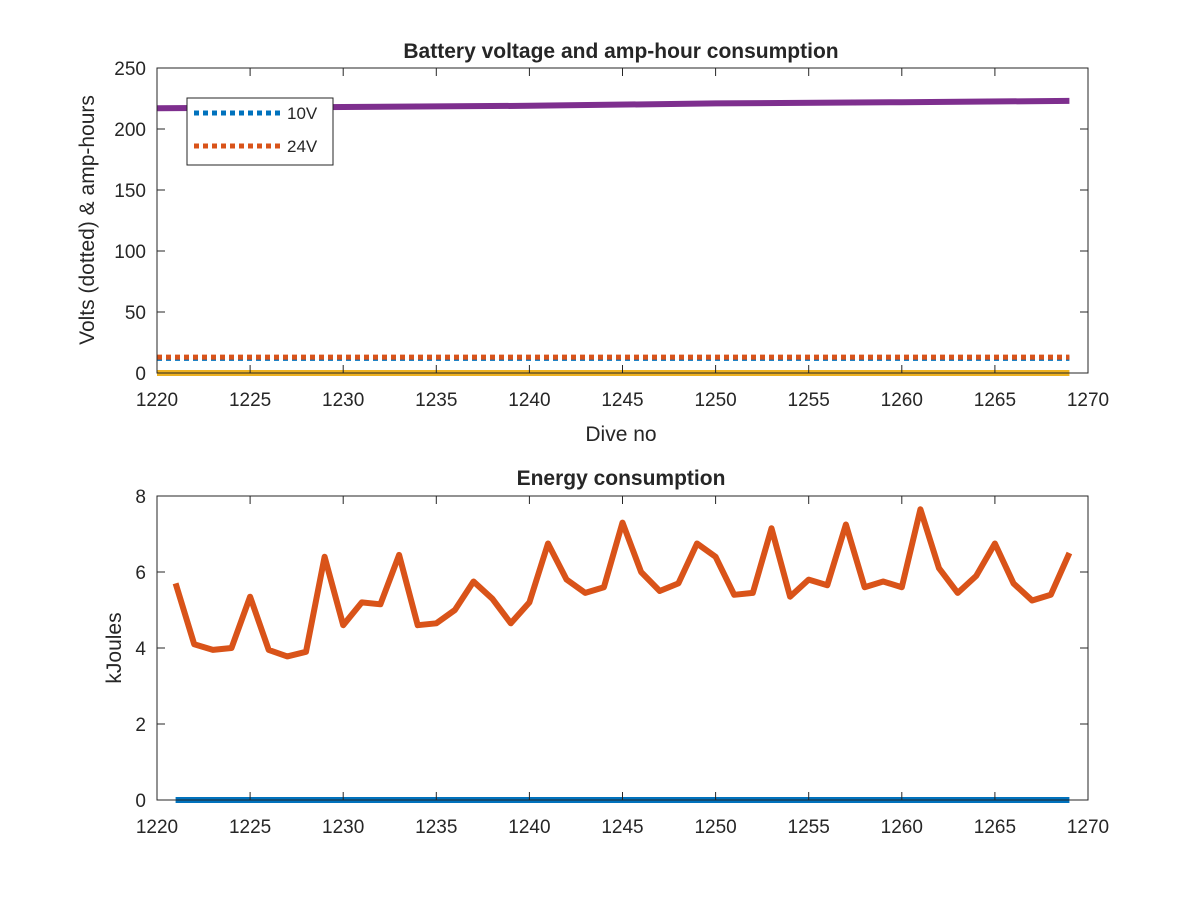 This screenshot has height=900, width=1200. Describe the element at coordinates (140, 497) in the screenshot. I see `y-tick-label: 8` at that location.